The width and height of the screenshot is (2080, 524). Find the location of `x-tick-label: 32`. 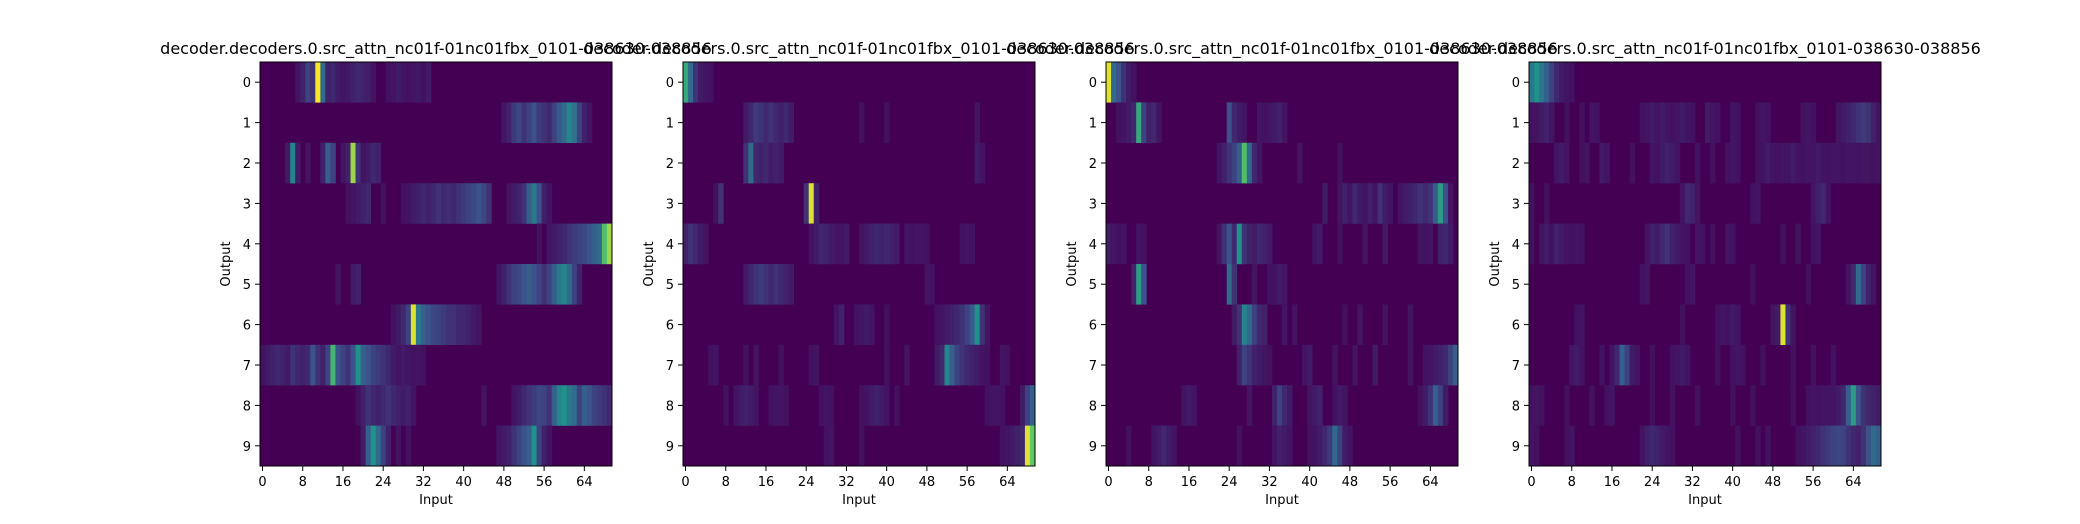

x-tick-label: 32 is located at coordinates (423, 482).